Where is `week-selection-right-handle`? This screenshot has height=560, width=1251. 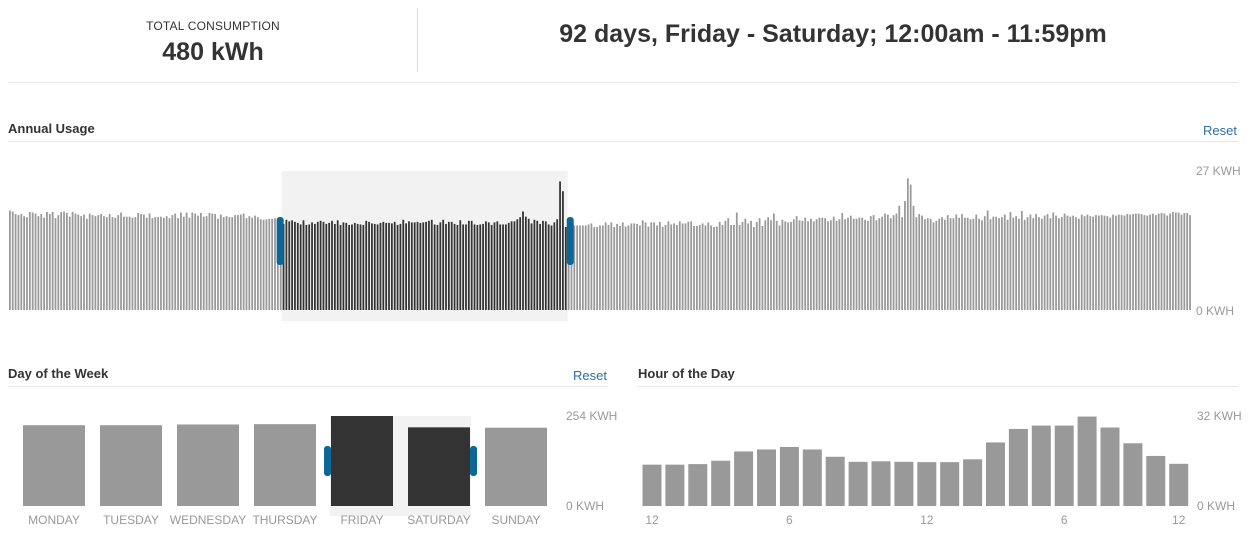 week-selection-right-handle is located at coordinates (473, 461).